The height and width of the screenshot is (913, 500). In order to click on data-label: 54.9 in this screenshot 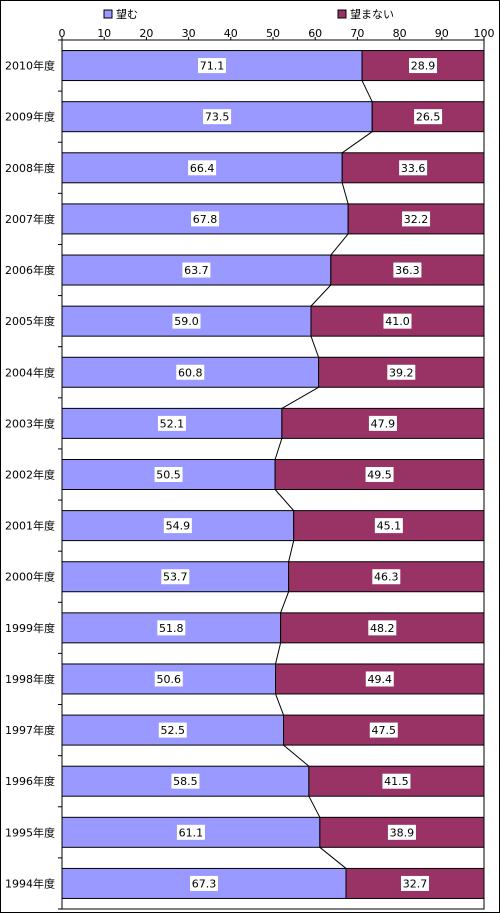, I will do `click(178, 526)`.